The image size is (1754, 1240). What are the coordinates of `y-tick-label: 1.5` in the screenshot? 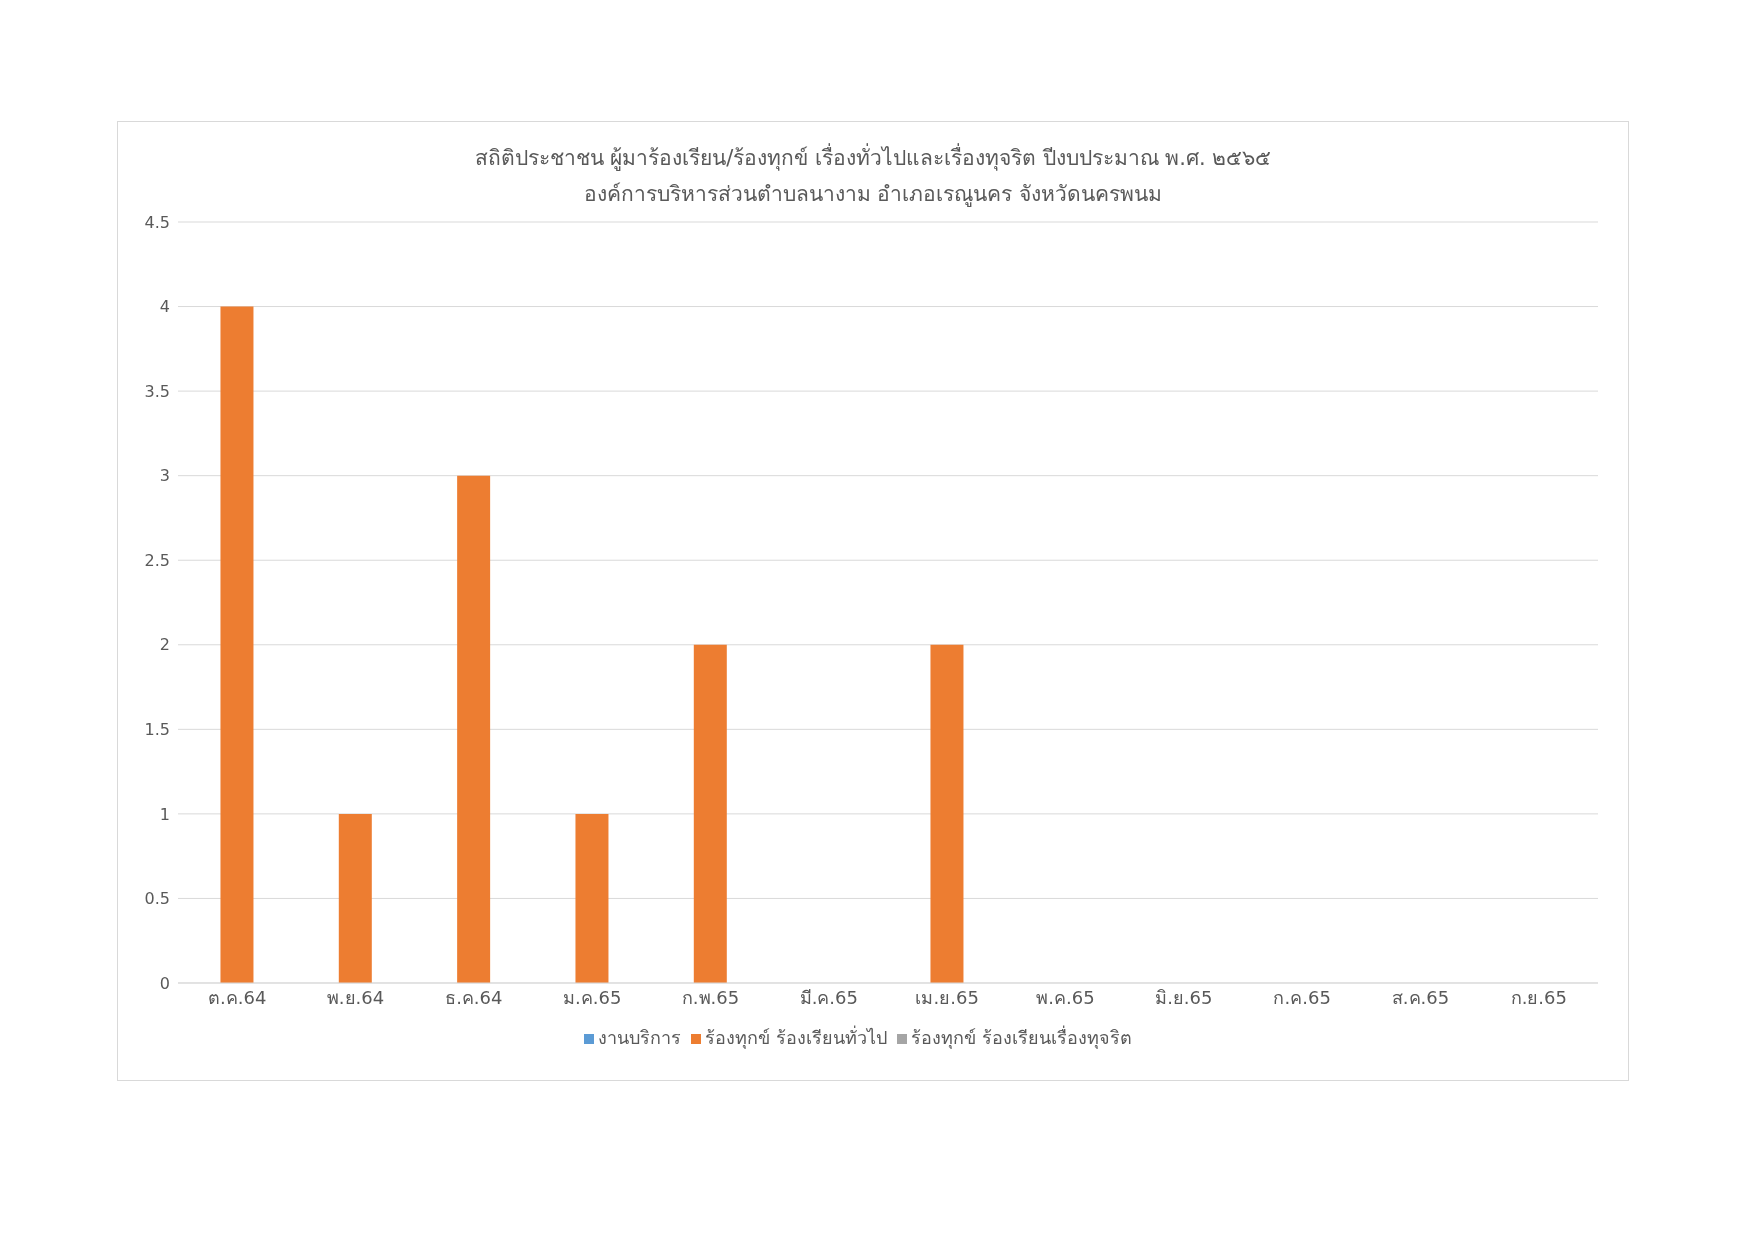 It's located at (157, 730).